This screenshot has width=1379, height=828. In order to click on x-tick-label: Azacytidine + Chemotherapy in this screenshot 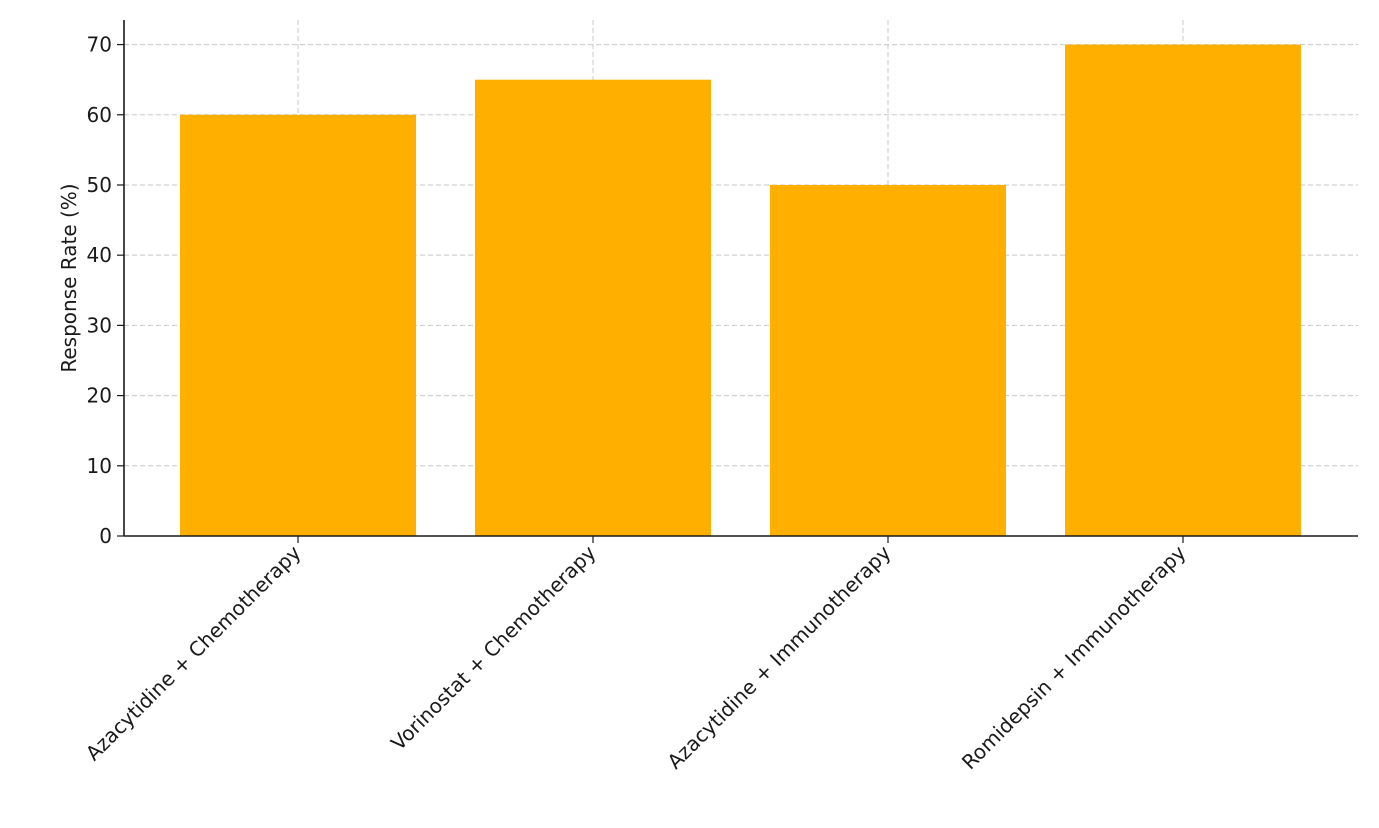, I will do `click(193, 652)`.